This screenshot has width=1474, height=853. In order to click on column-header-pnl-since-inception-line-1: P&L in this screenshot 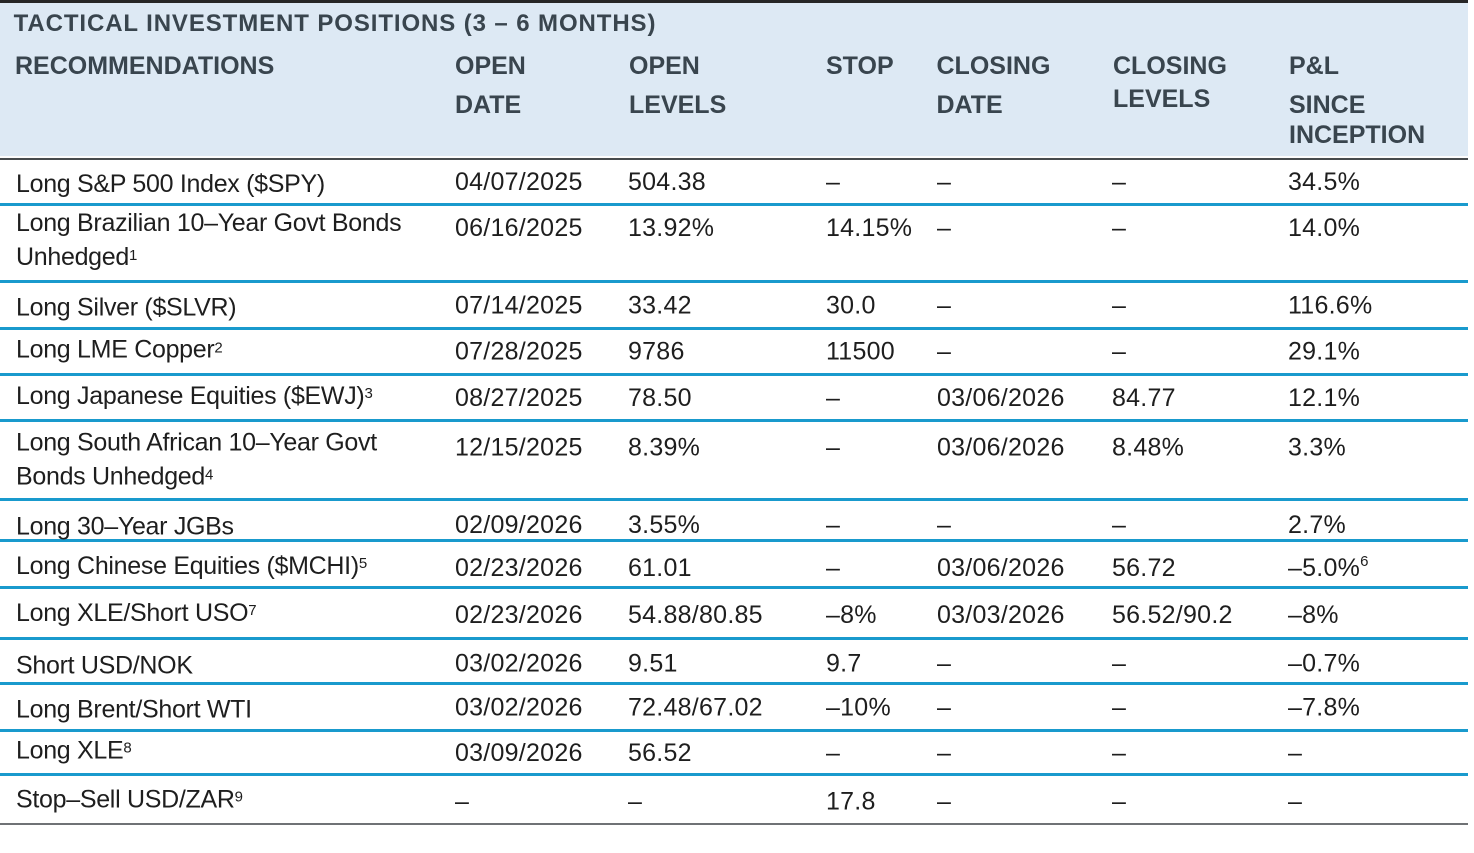, I will do `click(1314, 66)`.